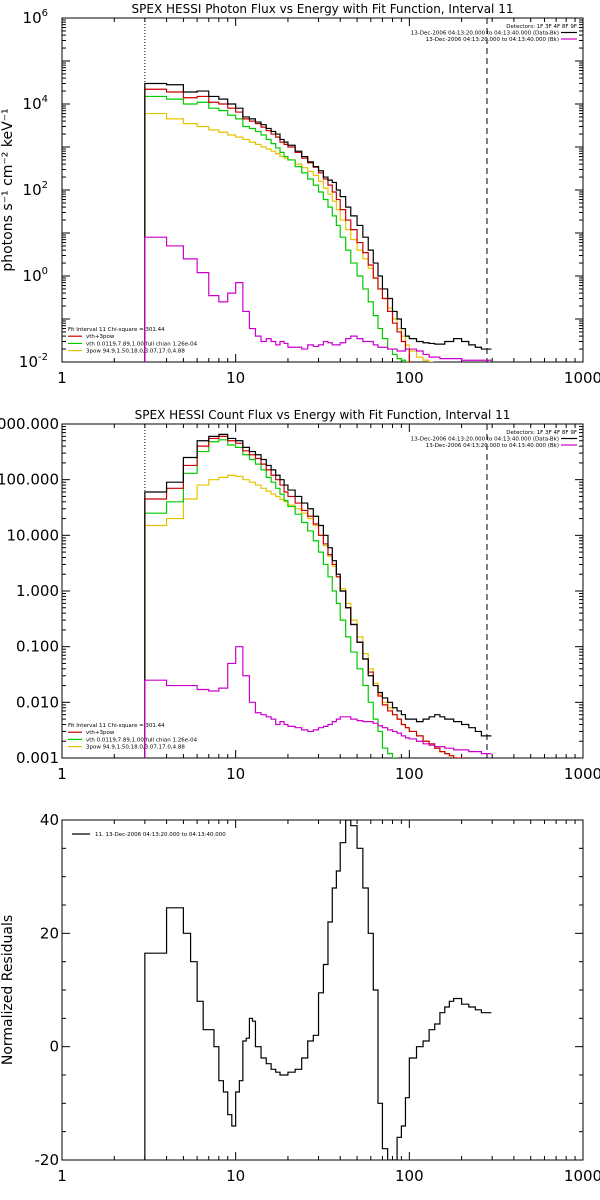 Image resolution: width=600 pixels, height=1200 pixels. What do you see at coordinates (8, 189) in the screenshot?
I see `y-axis-label: photons s⁻¹ cm⁻² keV⁻¹` at bounding box center [8, 189].